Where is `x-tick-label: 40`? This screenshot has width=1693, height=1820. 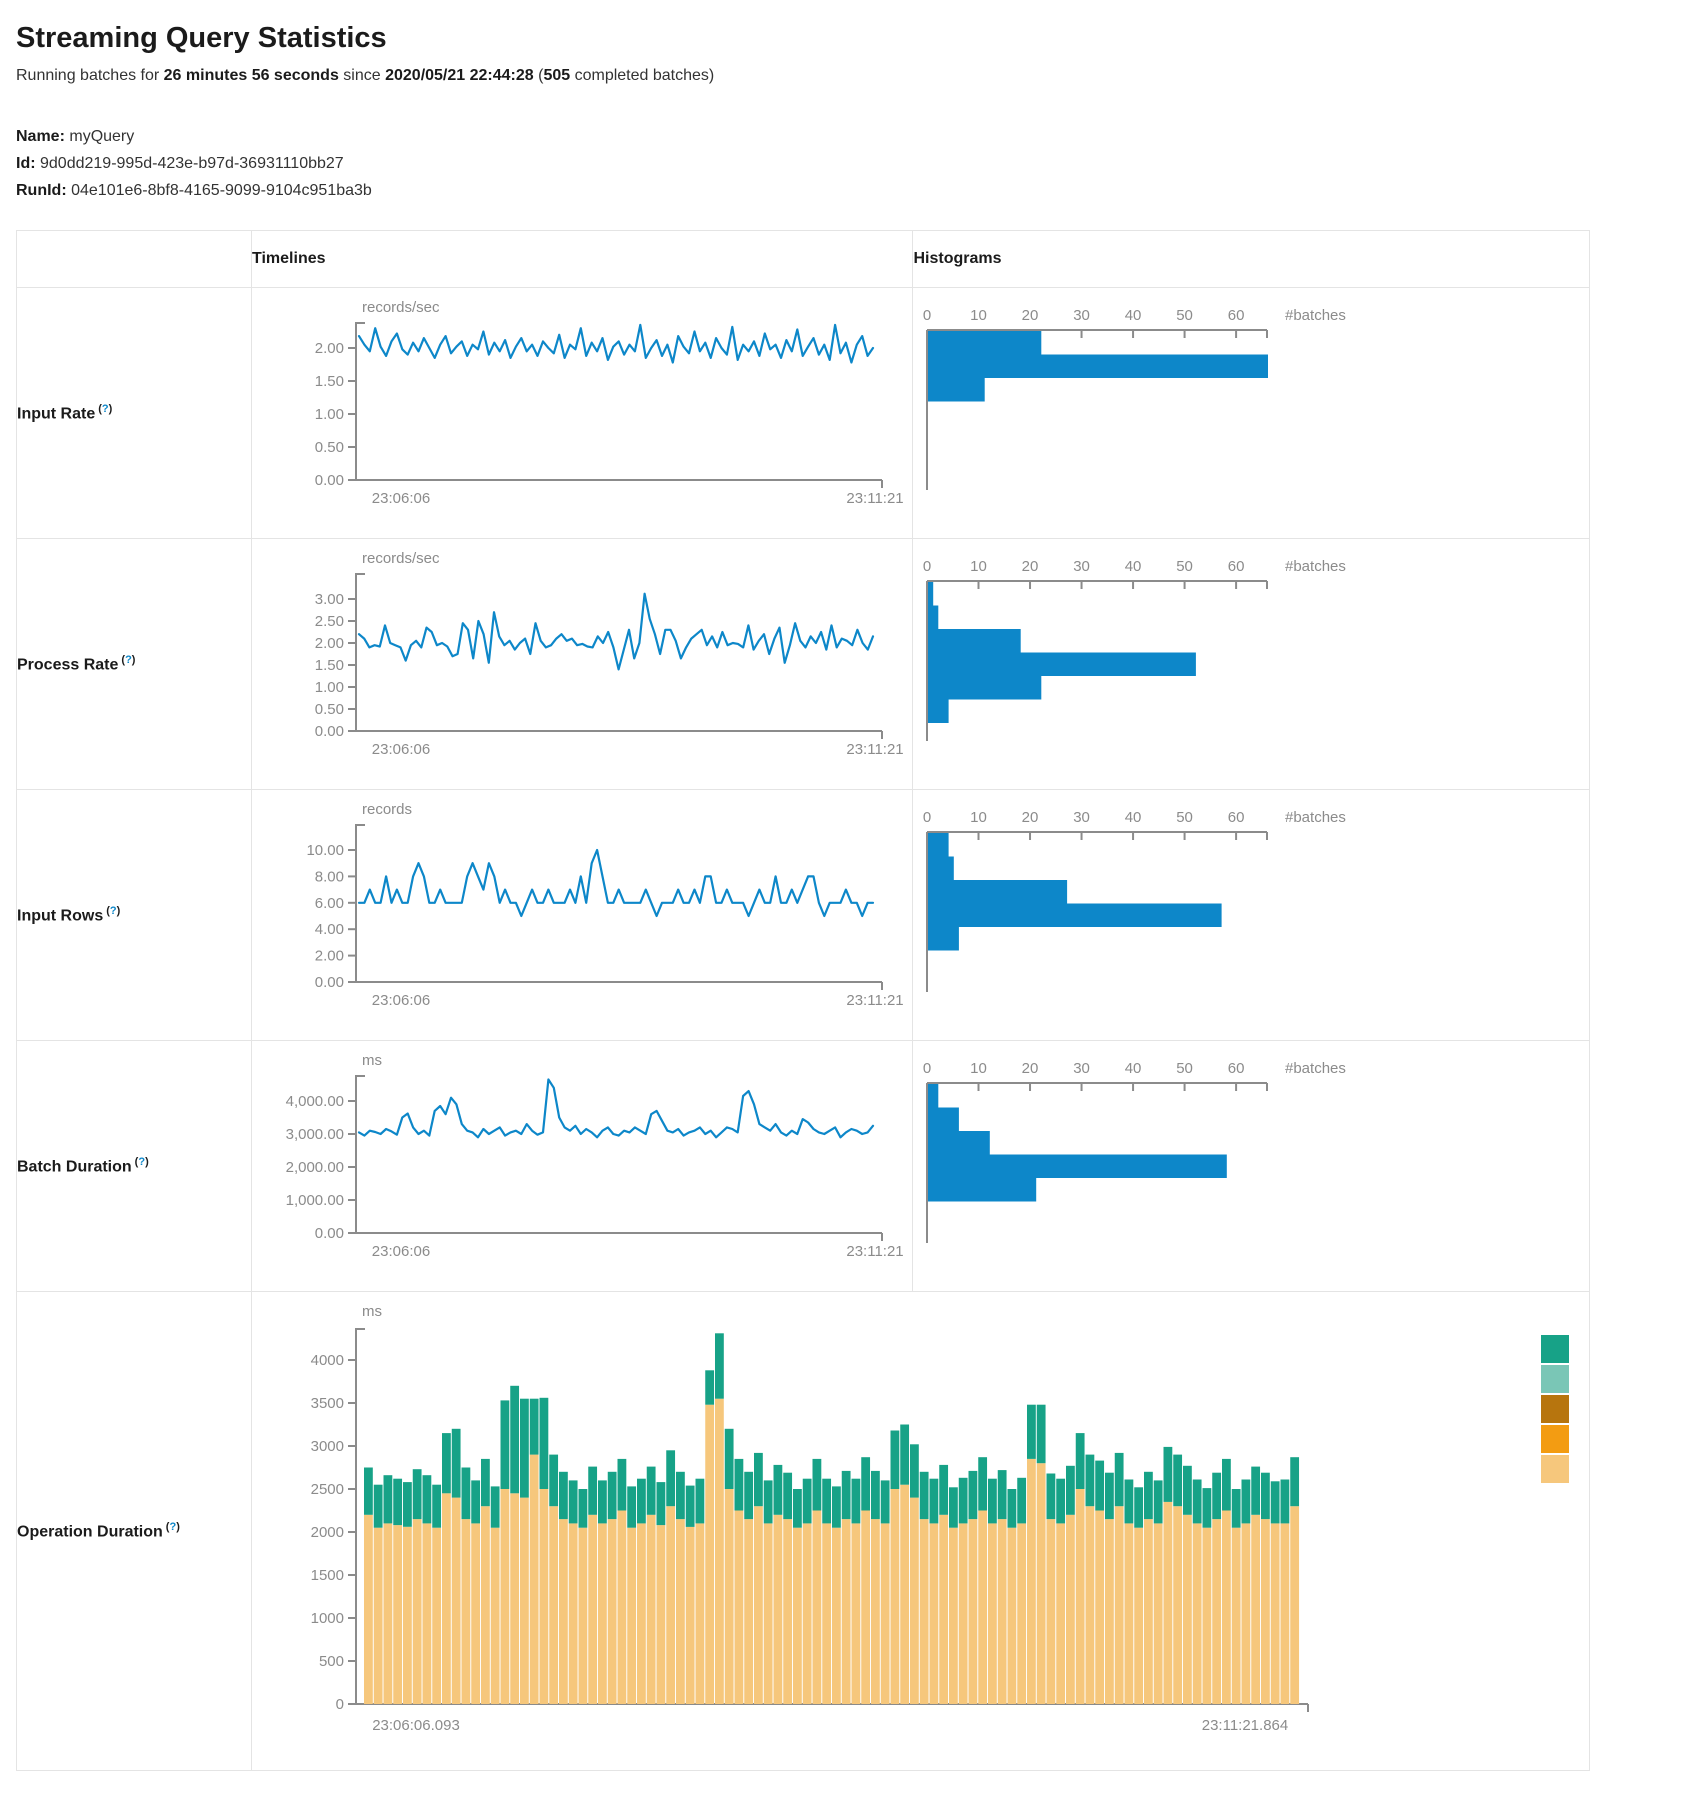 x-tick-label: 40 is located at coordinates (1133, 1068).